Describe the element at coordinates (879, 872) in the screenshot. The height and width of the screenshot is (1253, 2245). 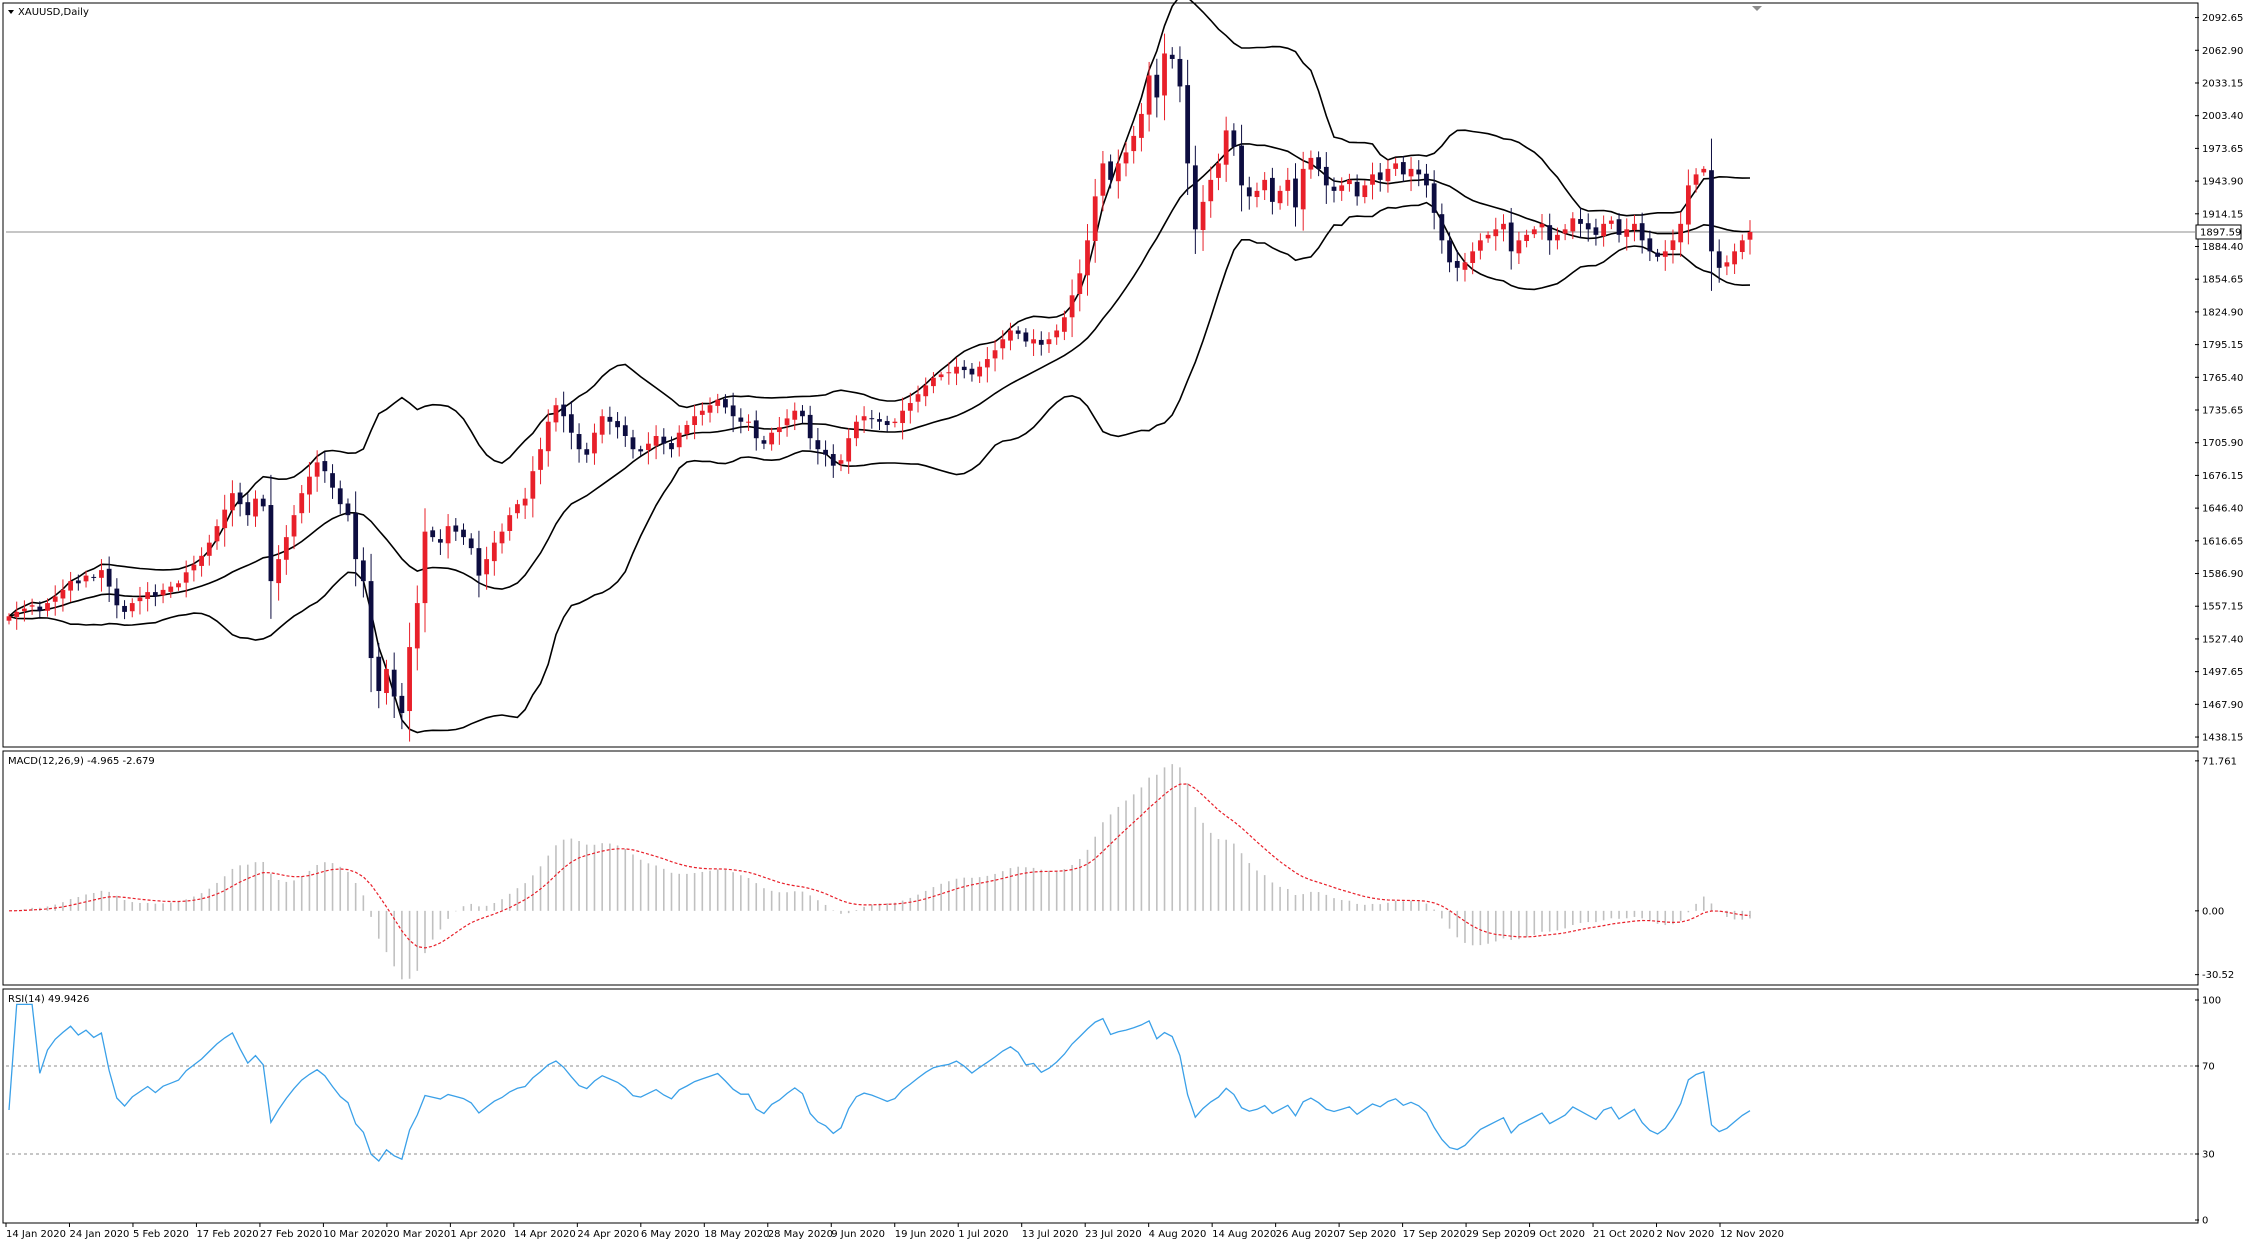
I see `macd-plot` at that location.